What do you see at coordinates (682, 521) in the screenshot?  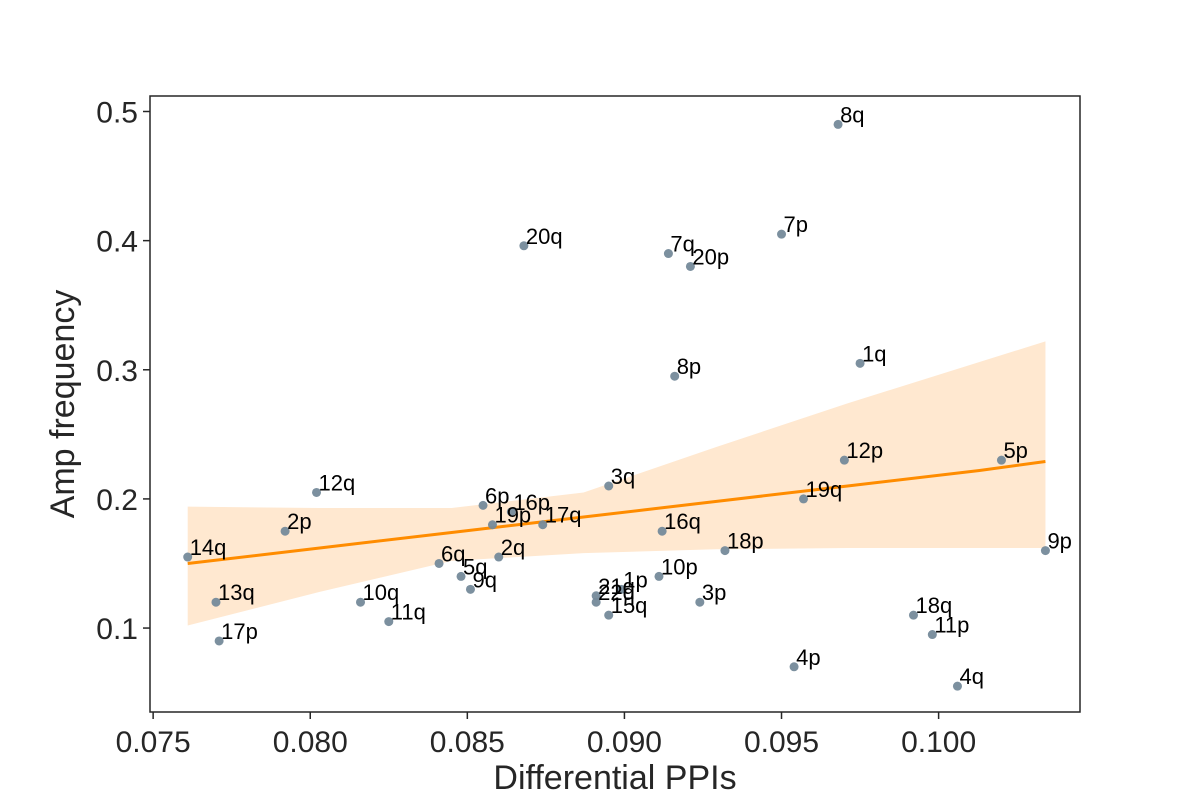 I see `point-label-16q: 16q` at bounding box center [682, 521].